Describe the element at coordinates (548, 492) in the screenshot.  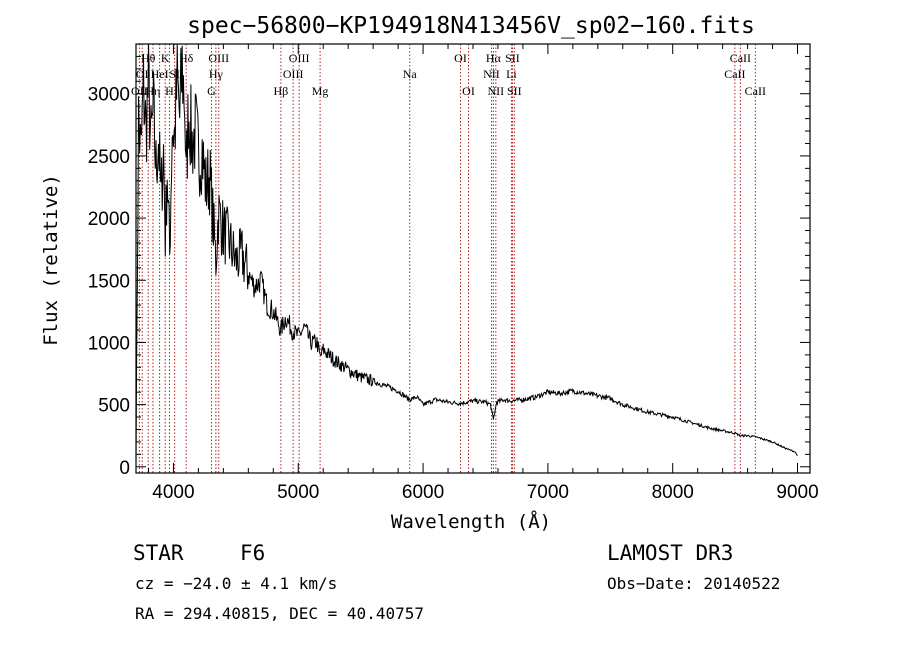
I see `x-tick-label-3: 7000` at that location.